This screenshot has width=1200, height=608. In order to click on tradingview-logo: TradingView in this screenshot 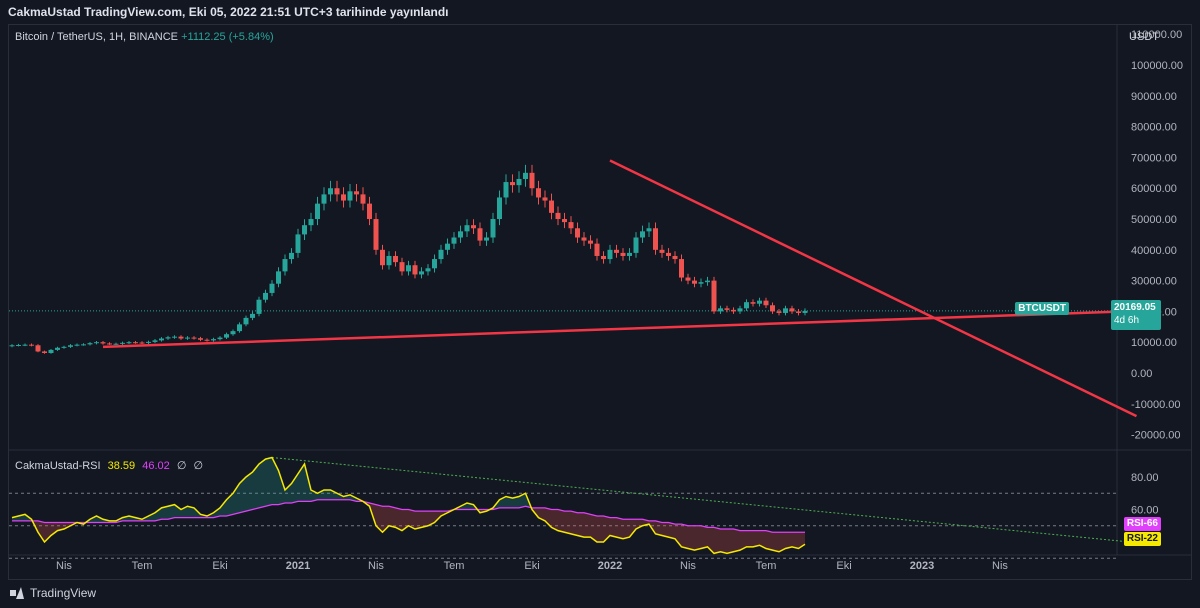, I will do `click(53, 593)`.